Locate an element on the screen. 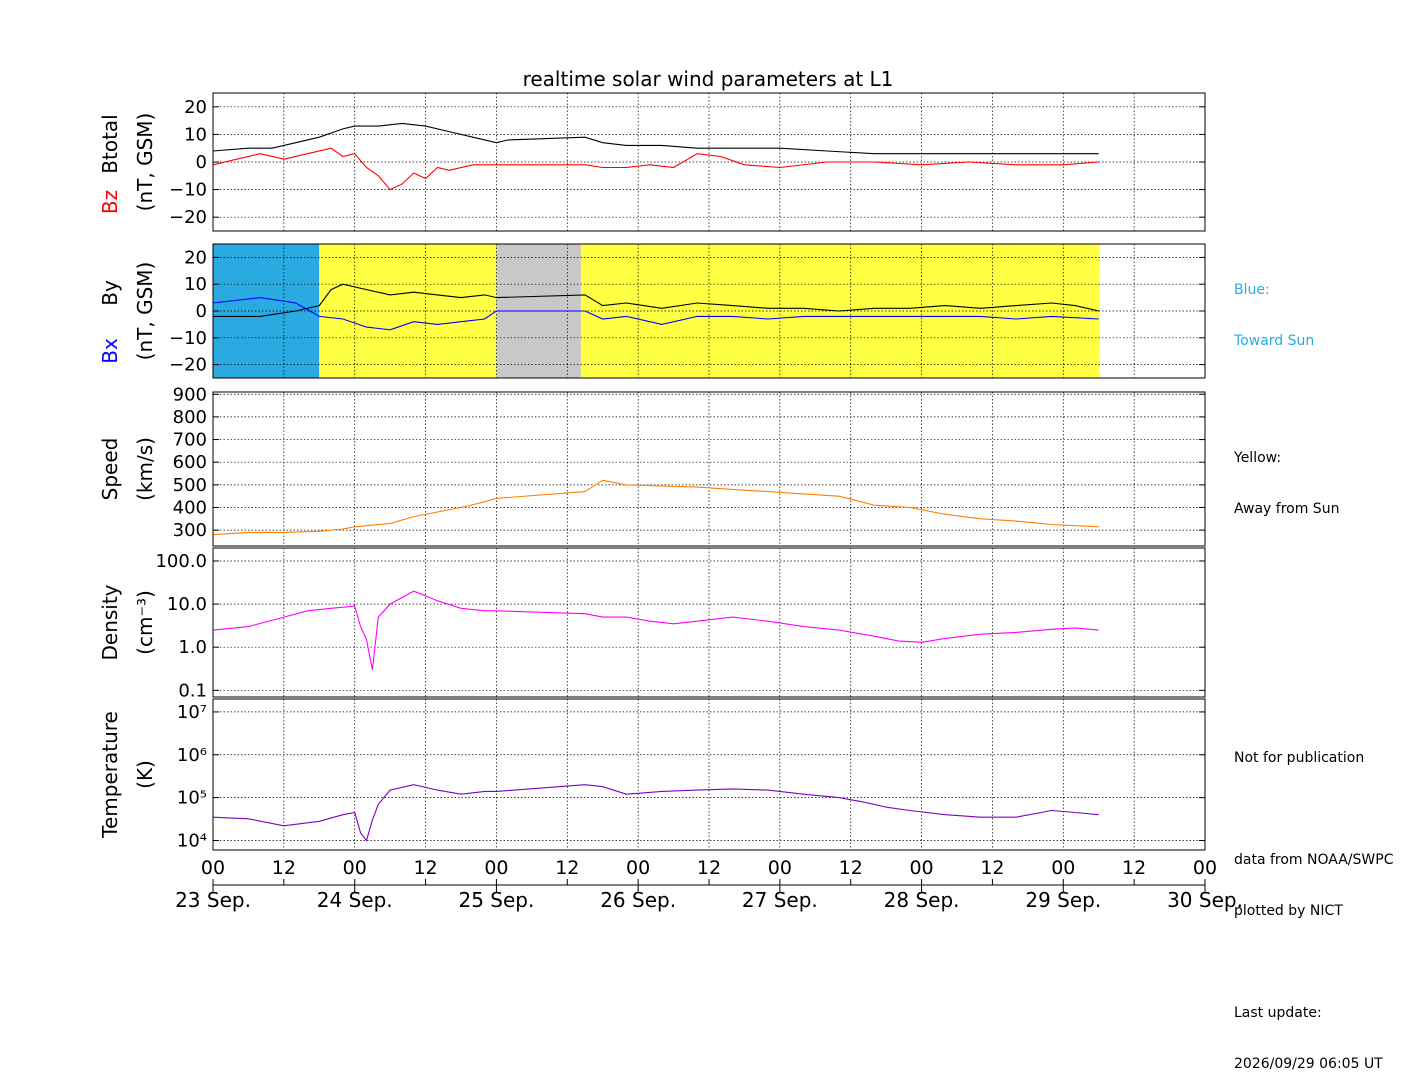  away-sun-label: Yellow: is located at coordinates (1258, 458).